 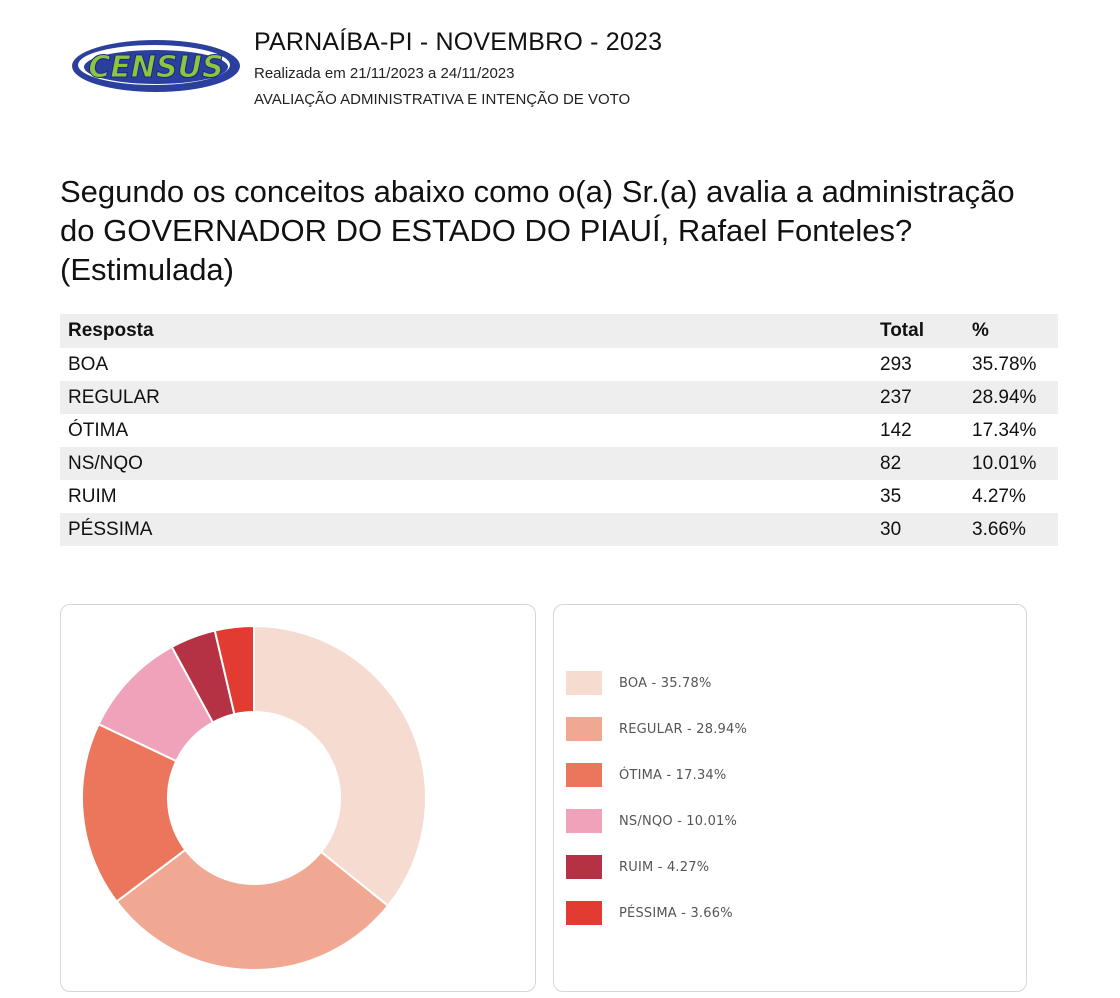 I want to click on donut-chart, so click(x=254, y=797).